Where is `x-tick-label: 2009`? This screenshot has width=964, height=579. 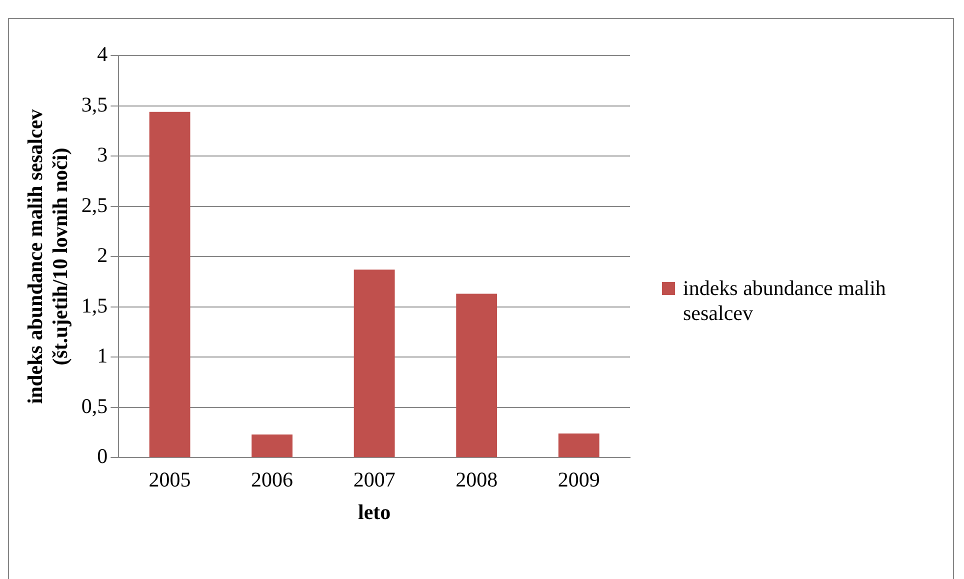 x-tick-label: 2009 is located at coordinates (579, 480).